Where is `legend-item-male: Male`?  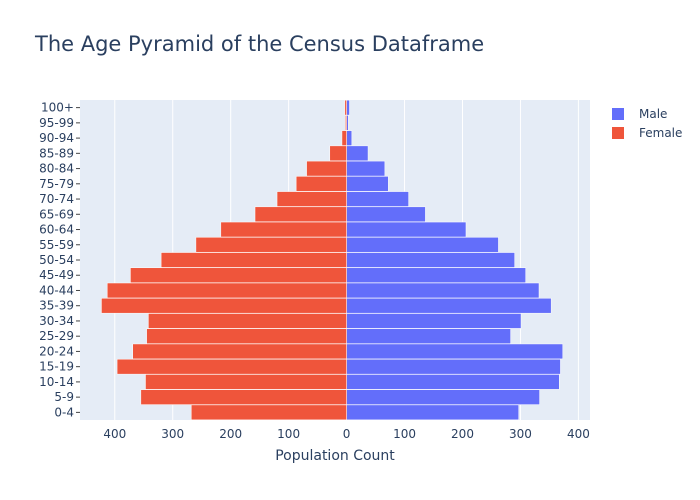 legend-item-male: Male is located at coordinates (639, 114).